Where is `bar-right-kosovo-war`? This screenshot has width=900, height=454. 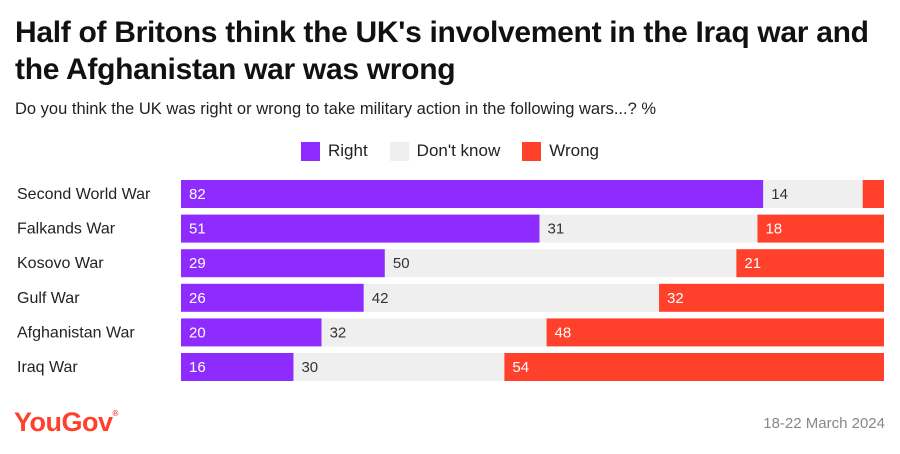 bar-right-kosovo-war is located at coordinates (283, 263).